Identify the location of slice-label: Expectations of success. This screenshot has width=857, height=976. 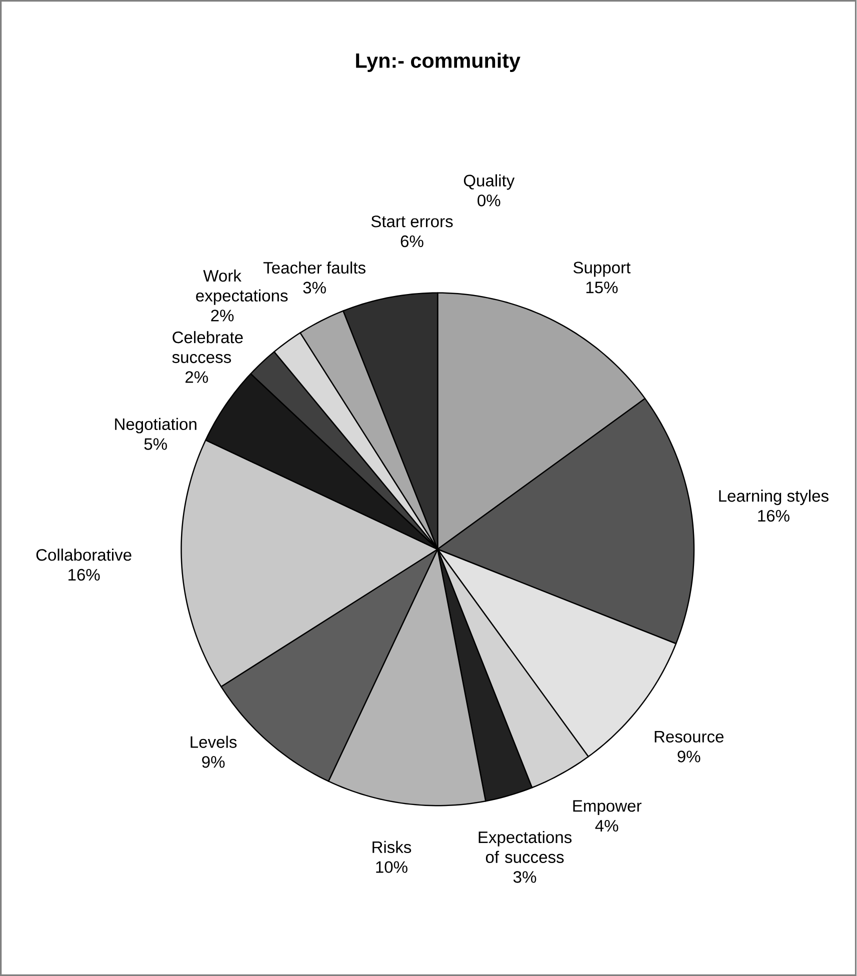
(525, 846).